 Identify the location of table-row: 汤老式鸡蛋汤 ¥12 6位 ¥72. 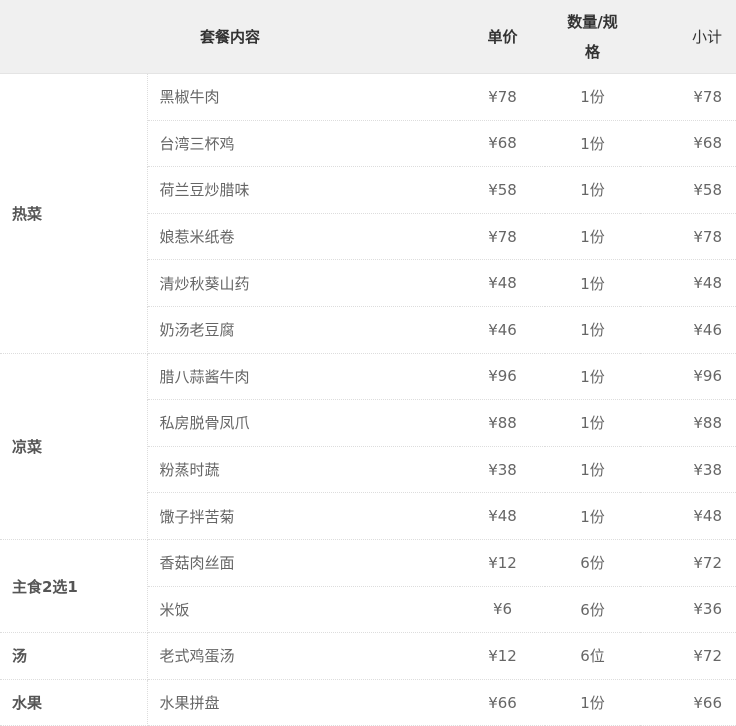
(368, 656).